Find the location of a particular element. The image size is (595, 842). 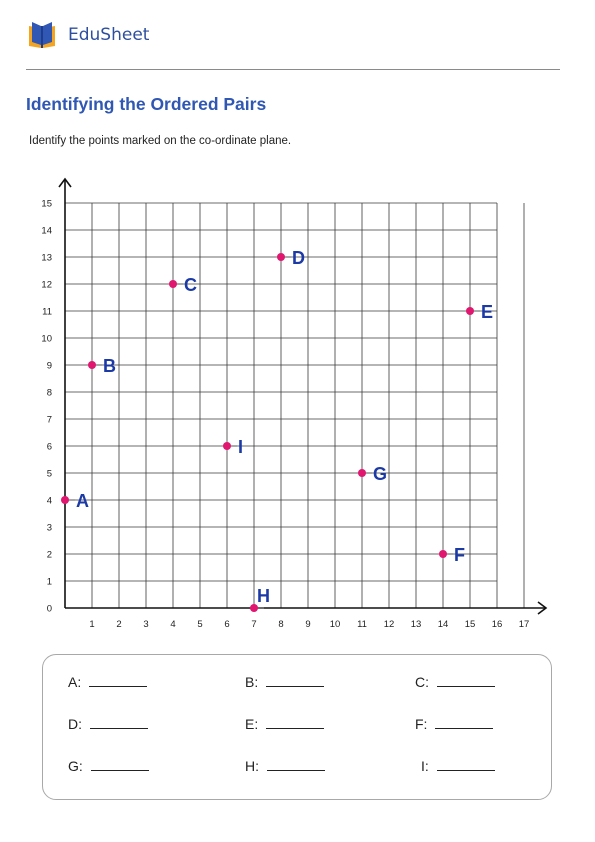

x-tick-label: 1 is located at coordinates (91, 624).